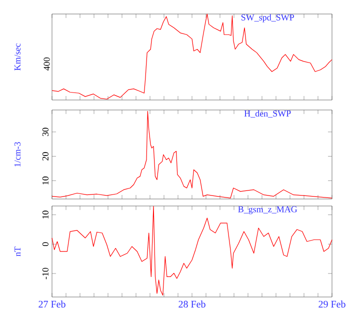  What do you see at coordinates (47, 63) in the screenshot?
I see `text: 400` at bounding box center [47, 63].